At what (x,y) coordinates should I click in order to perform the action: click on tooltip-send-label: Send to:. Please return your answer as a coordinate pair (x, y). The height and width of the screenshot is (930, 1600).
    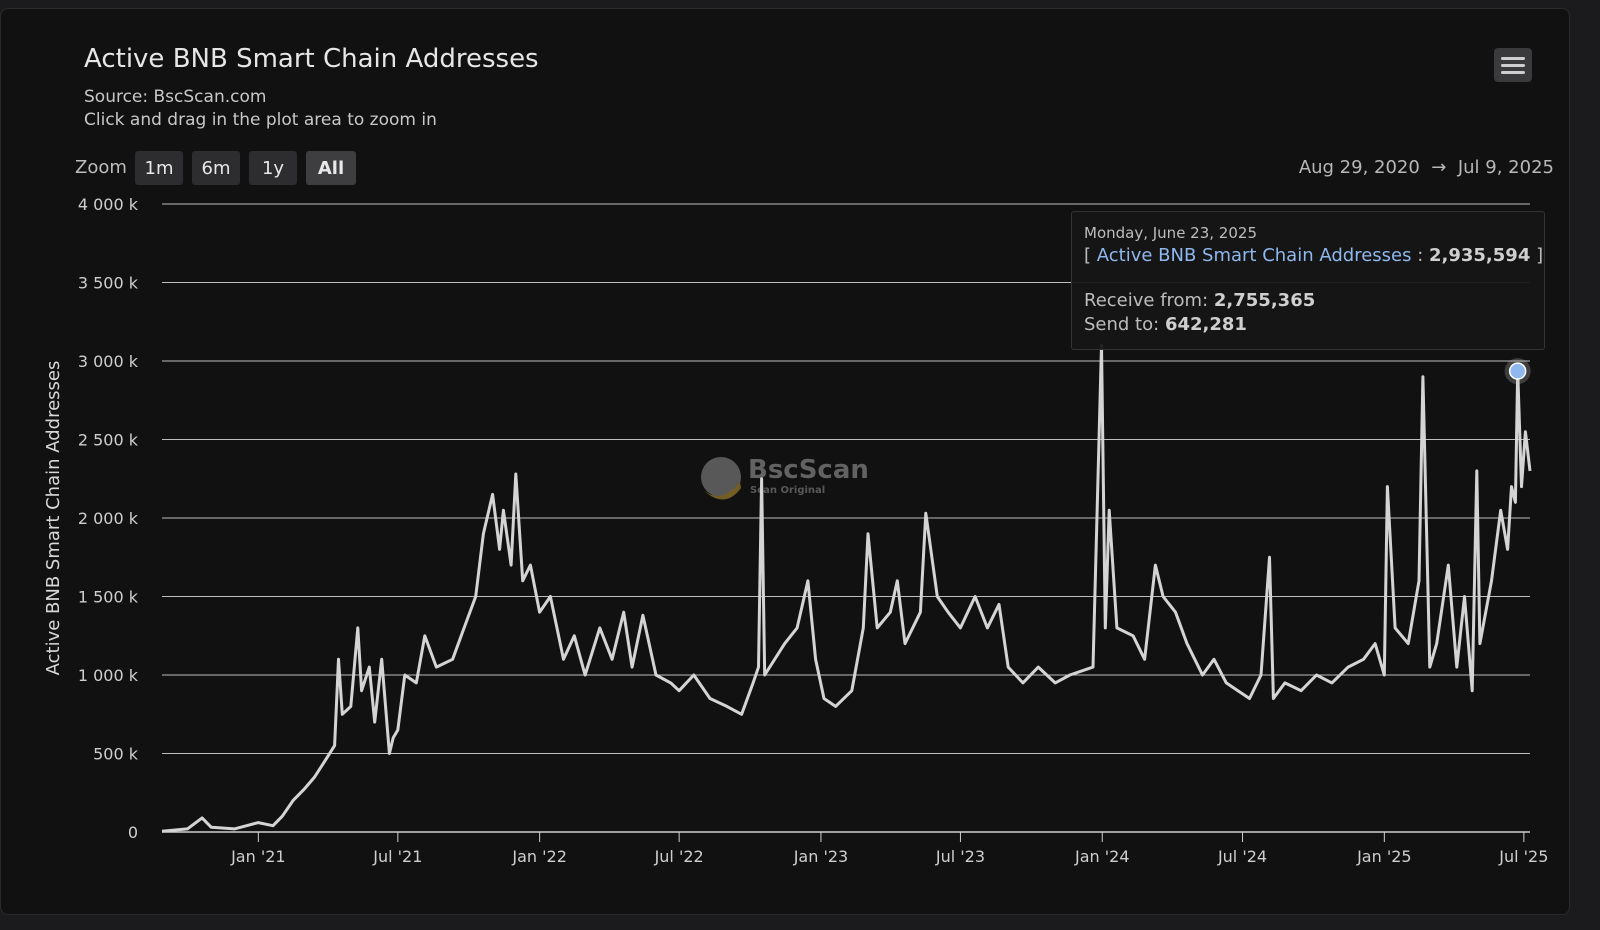
    Looking at the image, I should click on (1122, 324).